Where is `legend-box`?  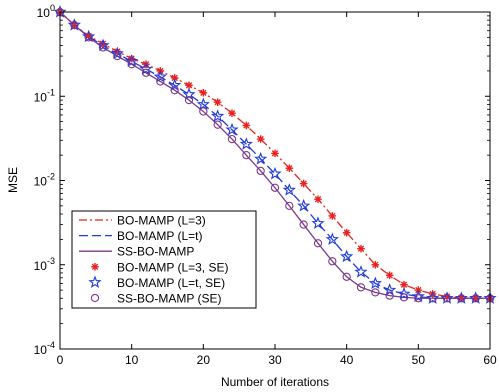
legend-box is located at coordinates (164, 259).